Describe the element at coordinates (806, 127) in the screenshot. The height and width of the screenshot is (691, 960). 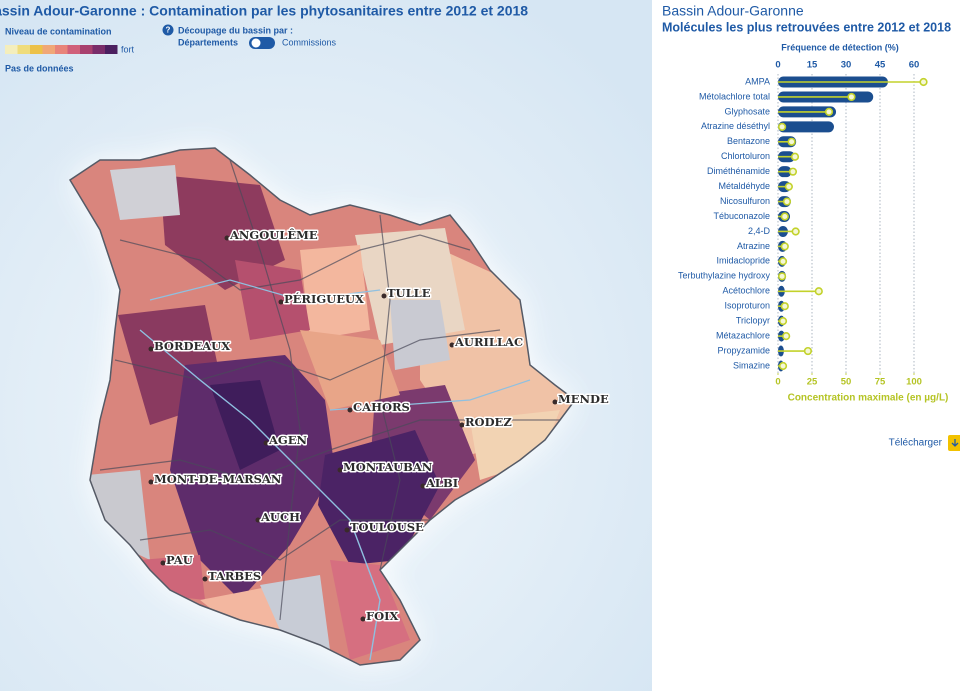
I see `bar` at that location.